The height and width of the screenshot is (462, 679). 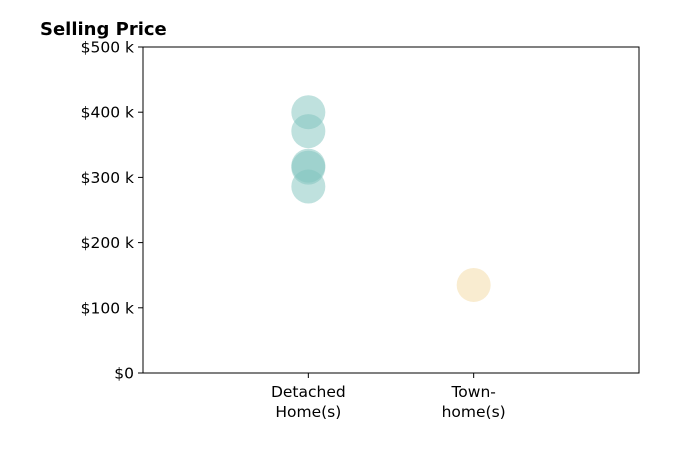 What do you see at coordinates (107, 48) in the screenshot?
I see `y-tick-label: $500 k` at bounding box center [107, 48].